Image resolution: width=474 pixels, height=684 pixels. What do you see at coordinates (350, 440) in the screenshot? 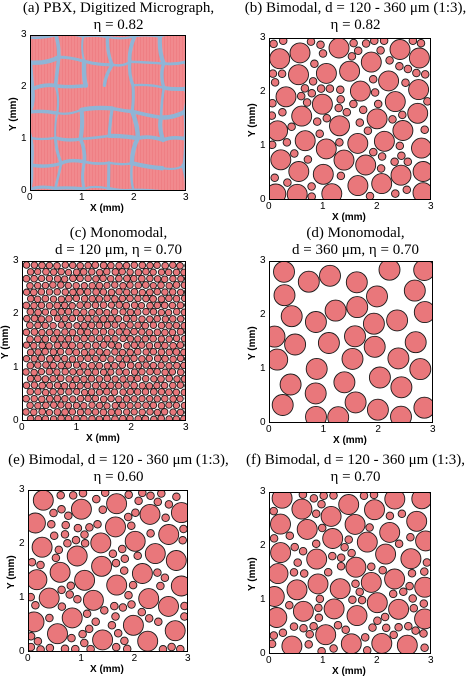
I see `x-axis-label: X (mm)` at bounding box center [350, 440].